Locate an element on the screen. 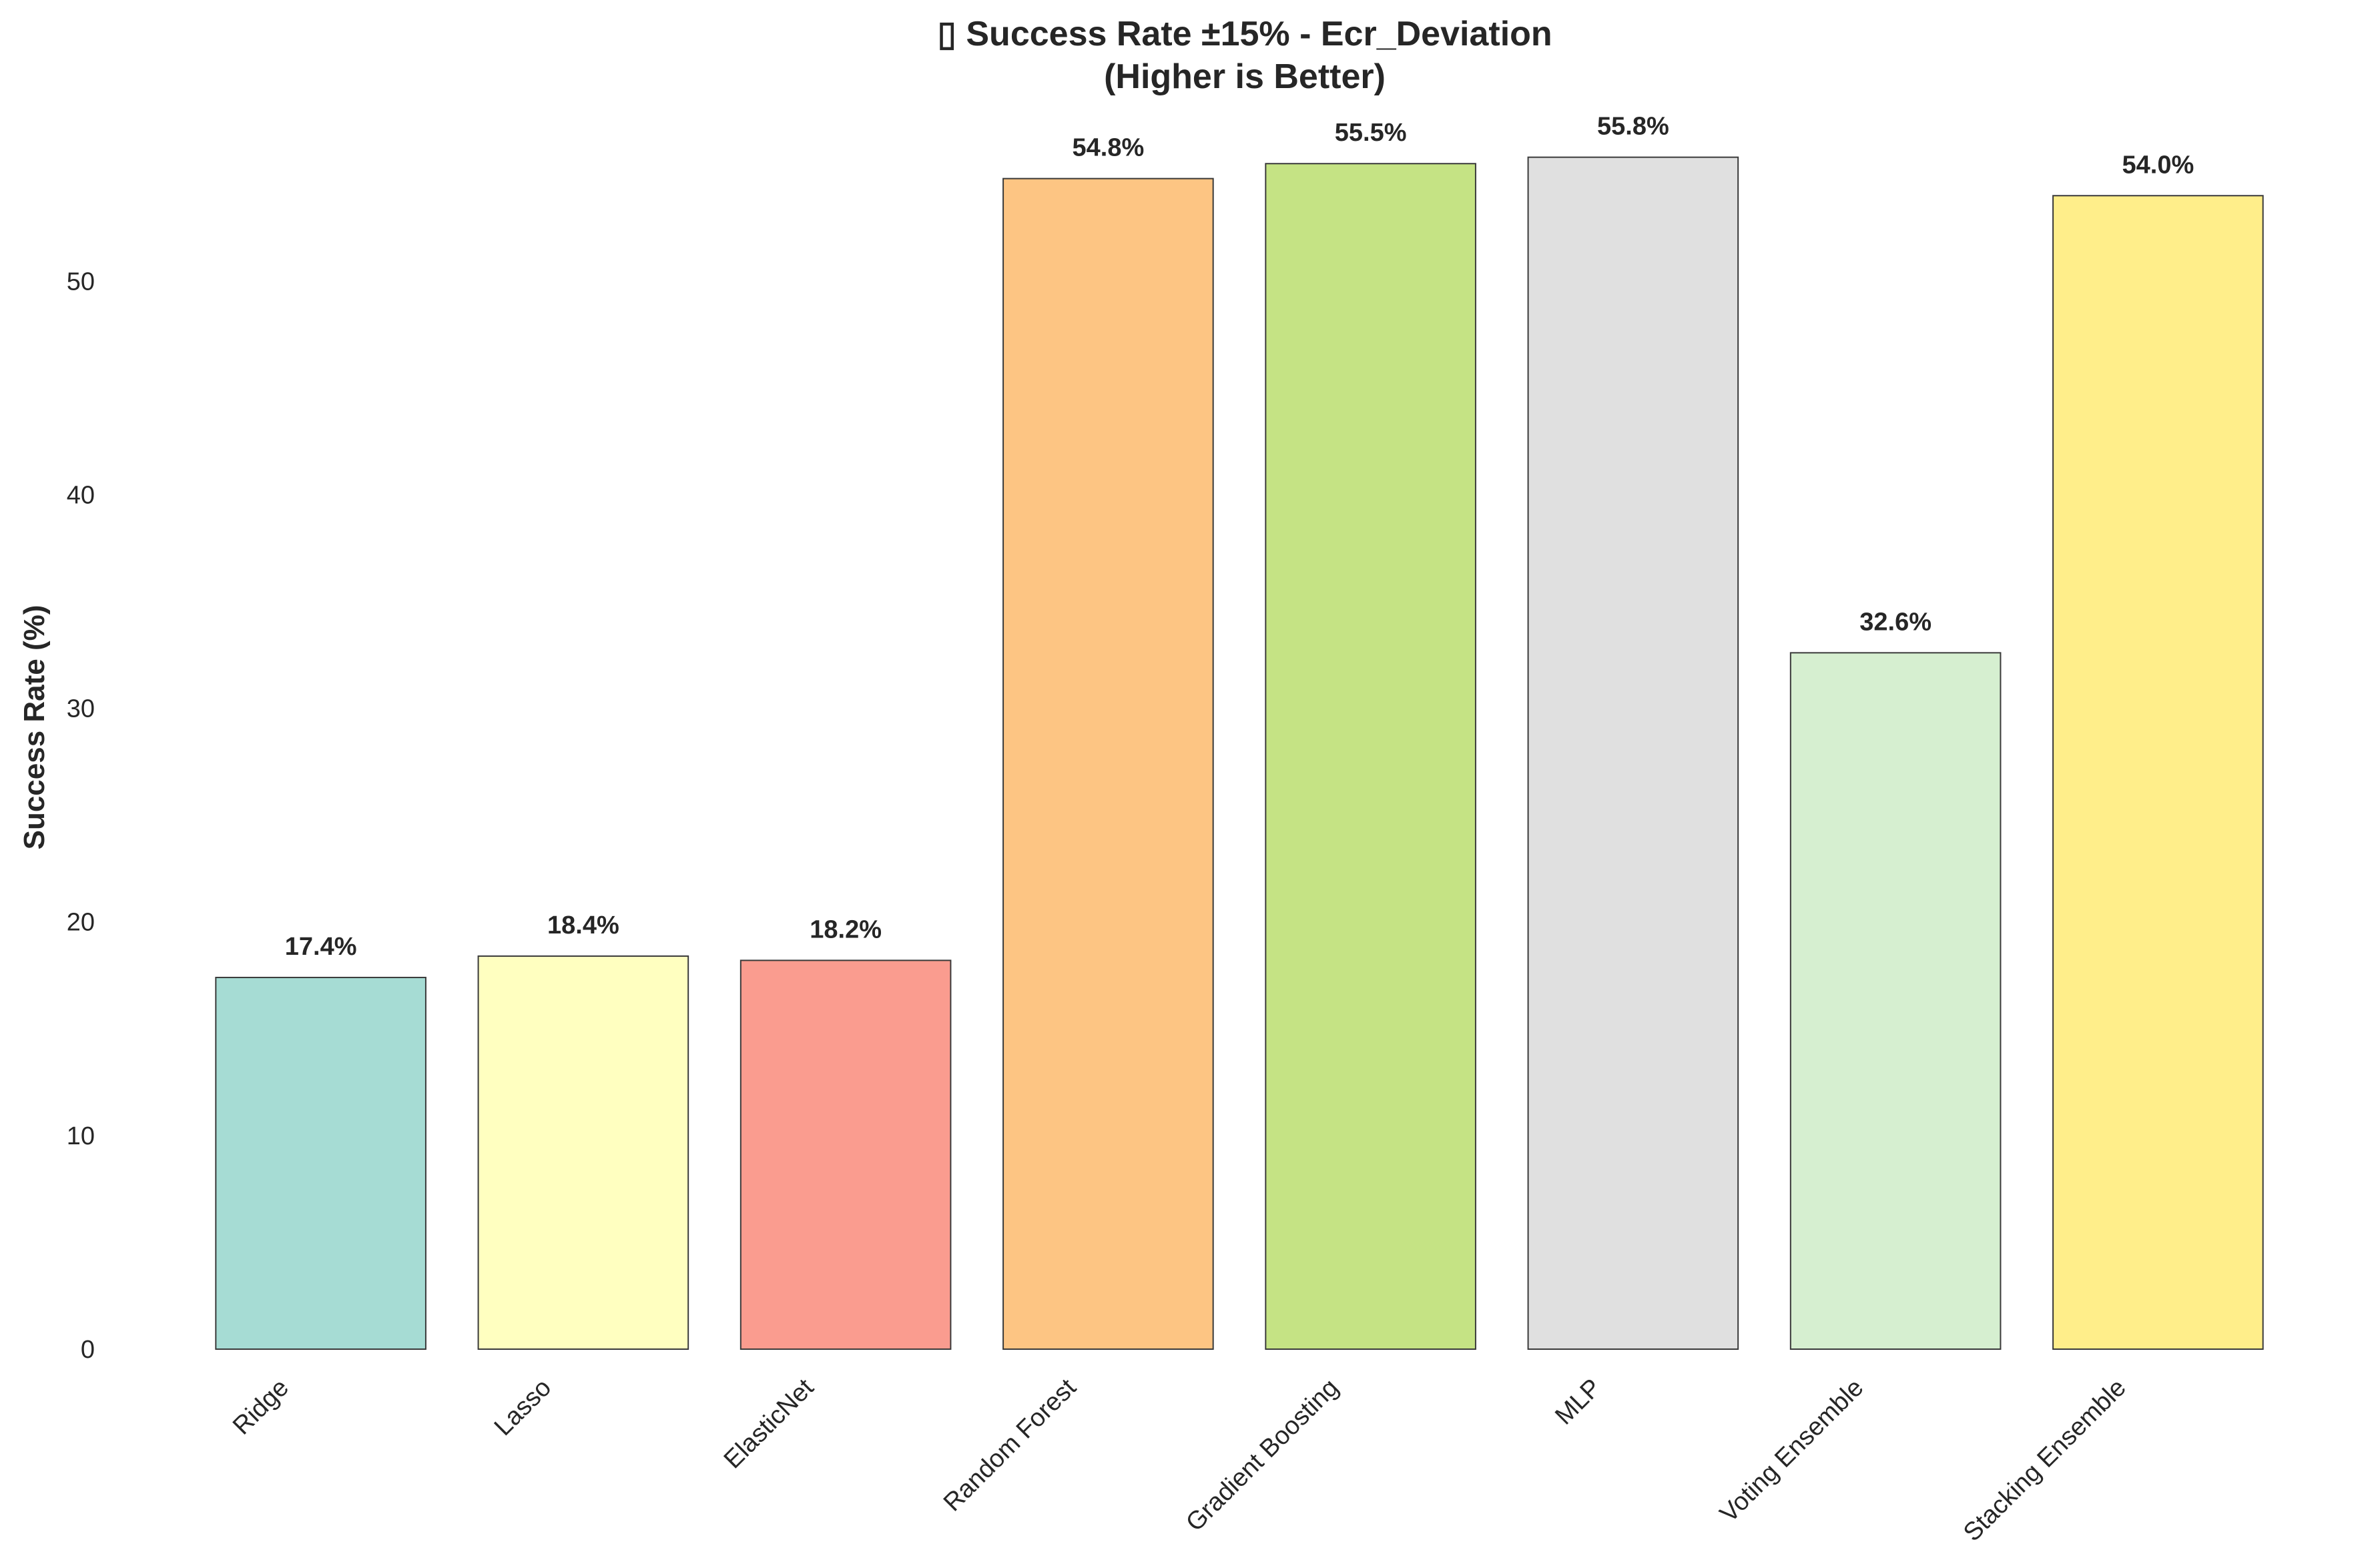 This screenshot has width=2372, height=1568. bar-value-label: 54.0% is located at coordinates (2158, 165).